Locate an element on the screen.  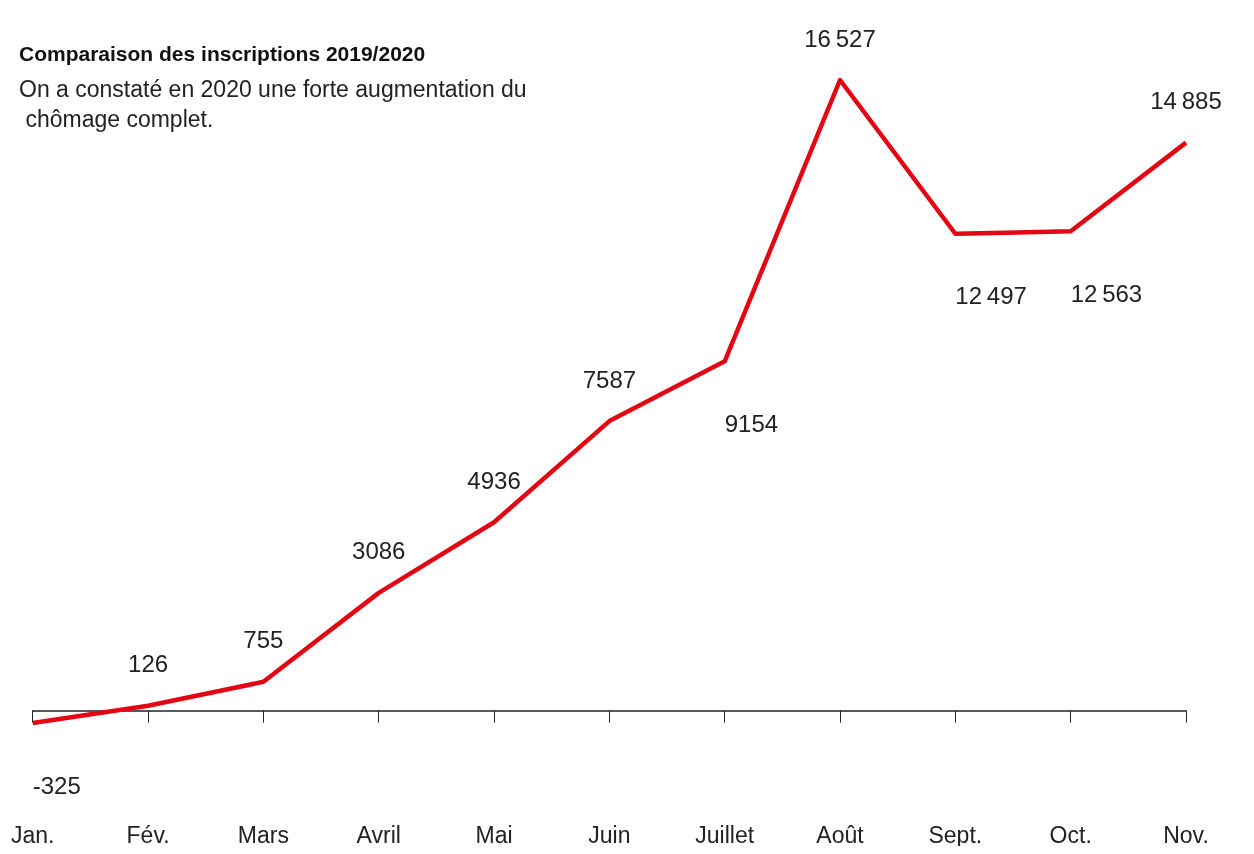
x-tick-label: Août is located at coordinates (840, 834).